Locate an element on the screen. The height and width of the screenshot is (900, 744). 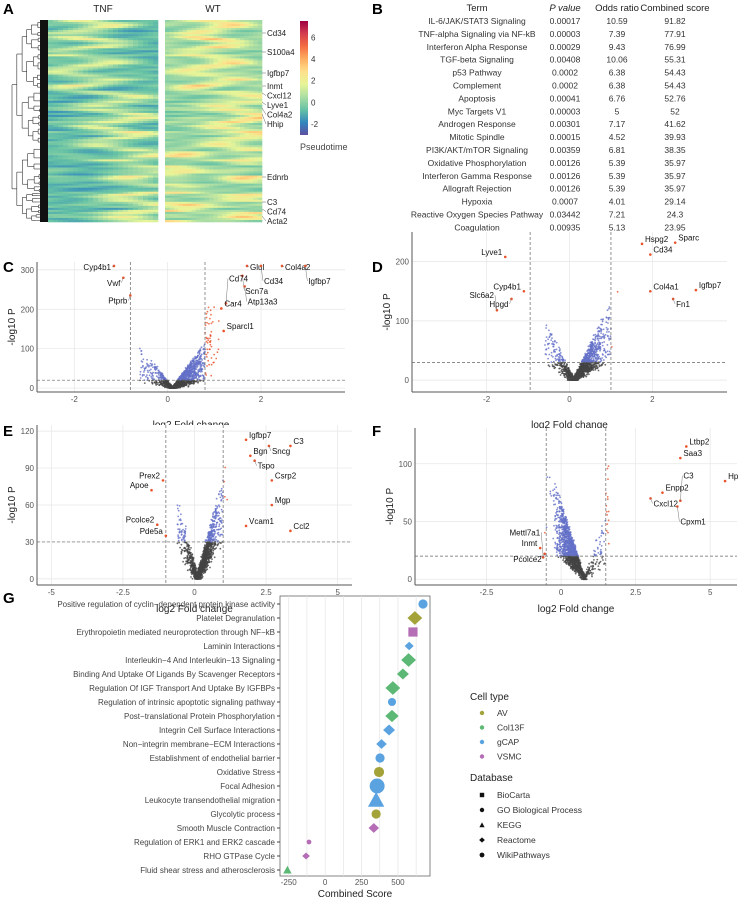
colorbar-tick: -2 is located at coordinates (315, 124).